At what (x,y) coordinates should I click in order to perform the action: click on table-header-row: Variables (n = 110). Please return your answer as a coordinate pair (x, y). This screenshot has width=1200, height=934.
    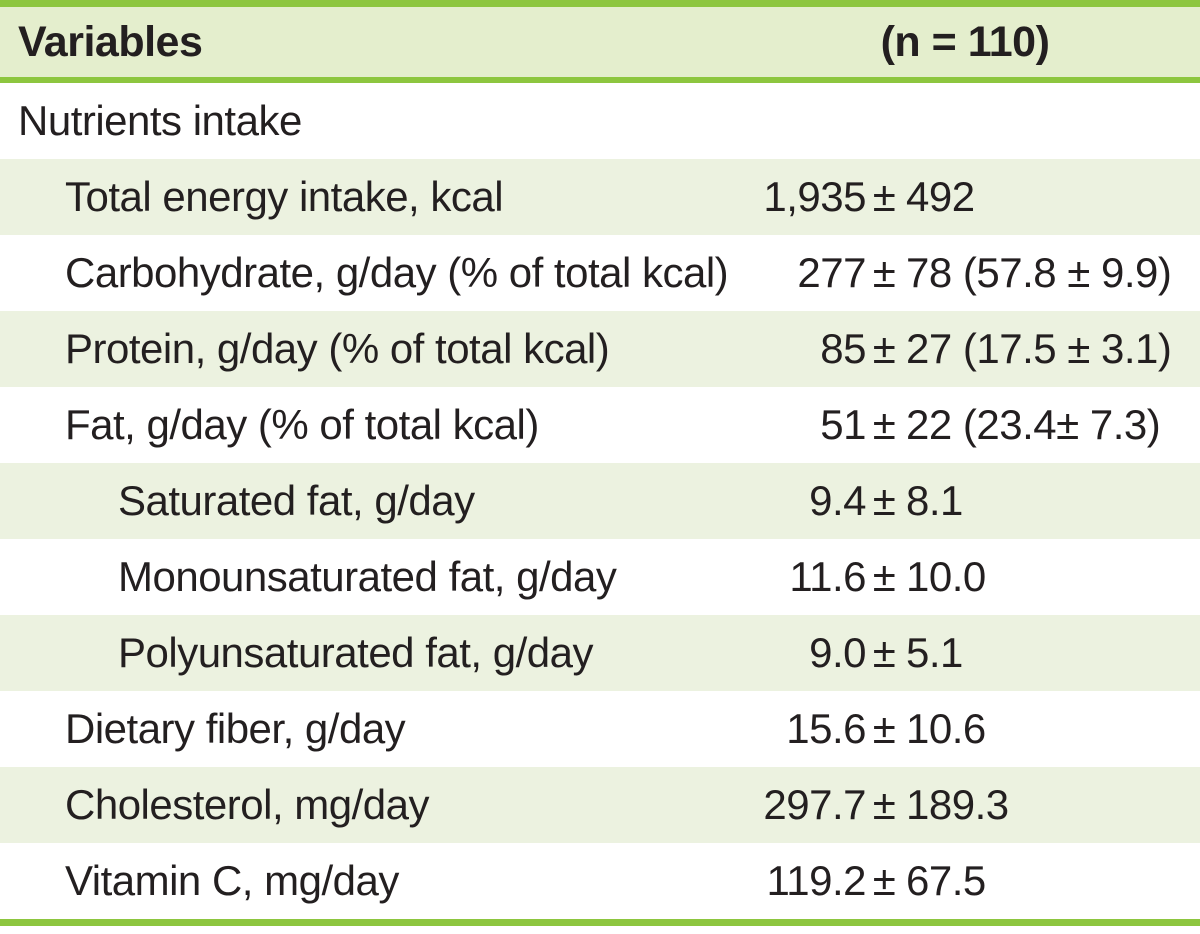
    Looking at the image, I should click on (600, 45).